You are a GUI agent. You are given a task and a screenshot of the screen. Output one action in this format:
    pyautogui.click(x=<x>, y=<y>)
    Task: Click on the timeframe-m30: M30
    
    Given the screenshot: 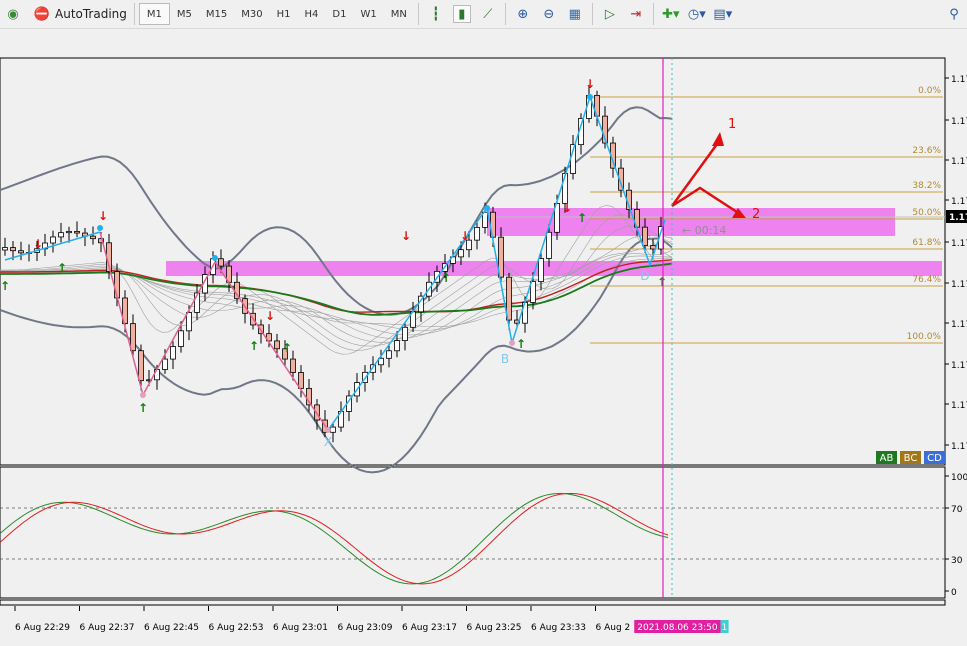 What is the action you would take?
    pyautogui.click(x=252, y=14)
    